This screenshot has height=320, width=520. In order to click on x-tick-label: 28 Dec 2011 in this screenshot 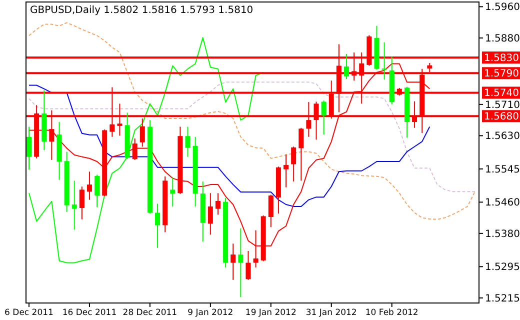, I will do `click(150, 313)`.